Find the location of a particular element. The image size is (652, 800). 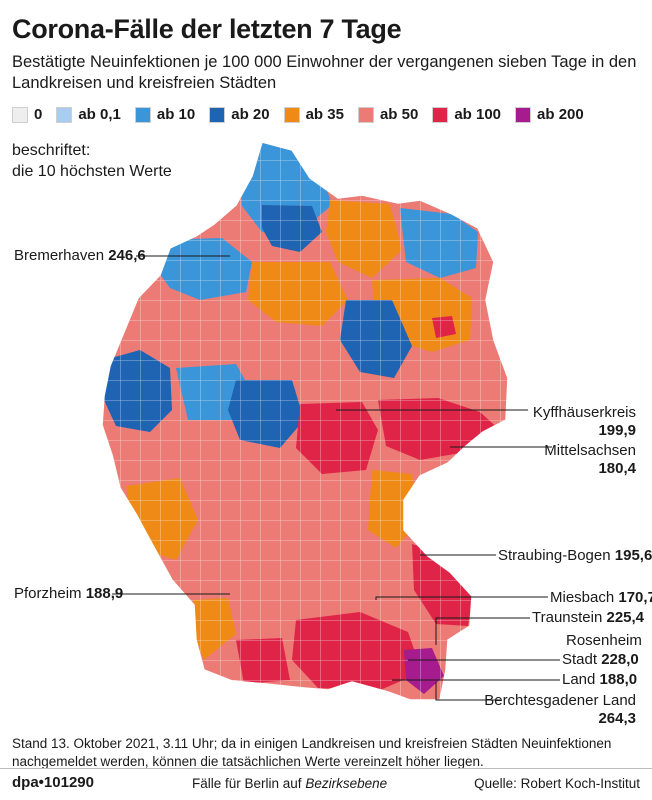

legend-item-6: ab 100 is located at coordinates (466, 114).